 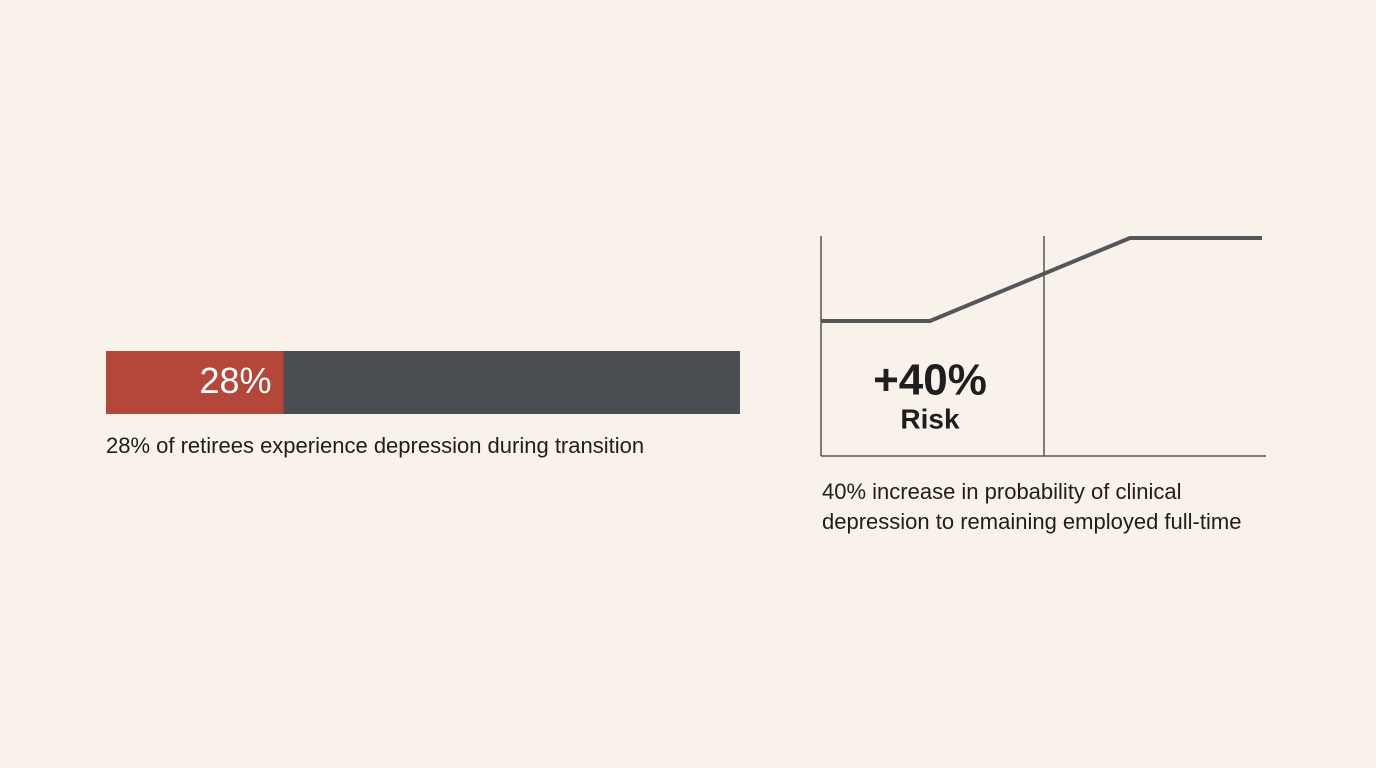 What do you see at coordinates (1043, 346) in the screenshot?
I see `risk-diagram` at bounding box center [1043, 346].